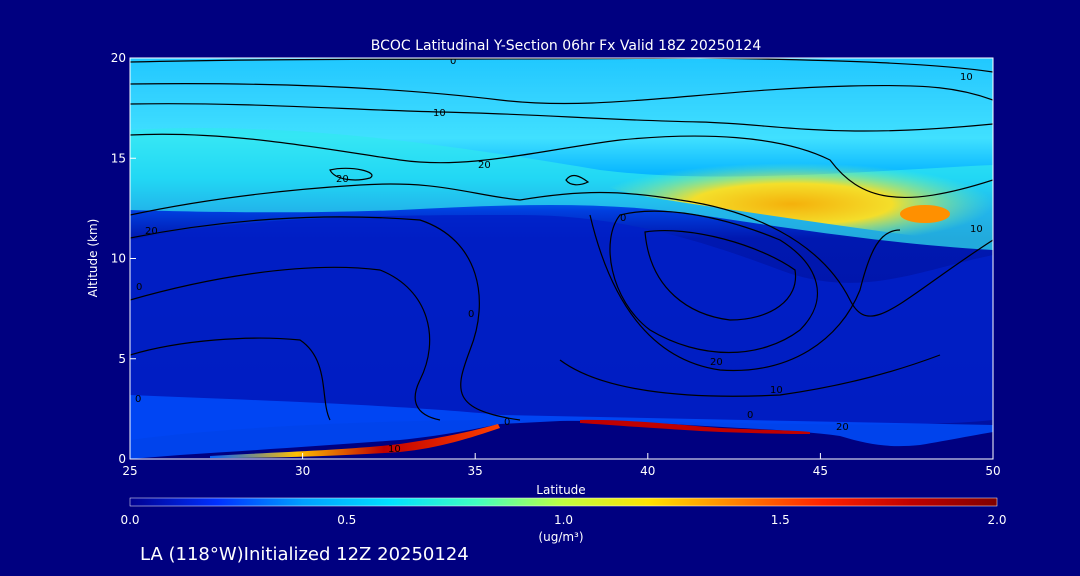 This screenshot has width=1080, height=576. What do you see at coordinates (695, 426) in the screenshot?
I see `surface-plume-east` at bounding box center [695, 426].